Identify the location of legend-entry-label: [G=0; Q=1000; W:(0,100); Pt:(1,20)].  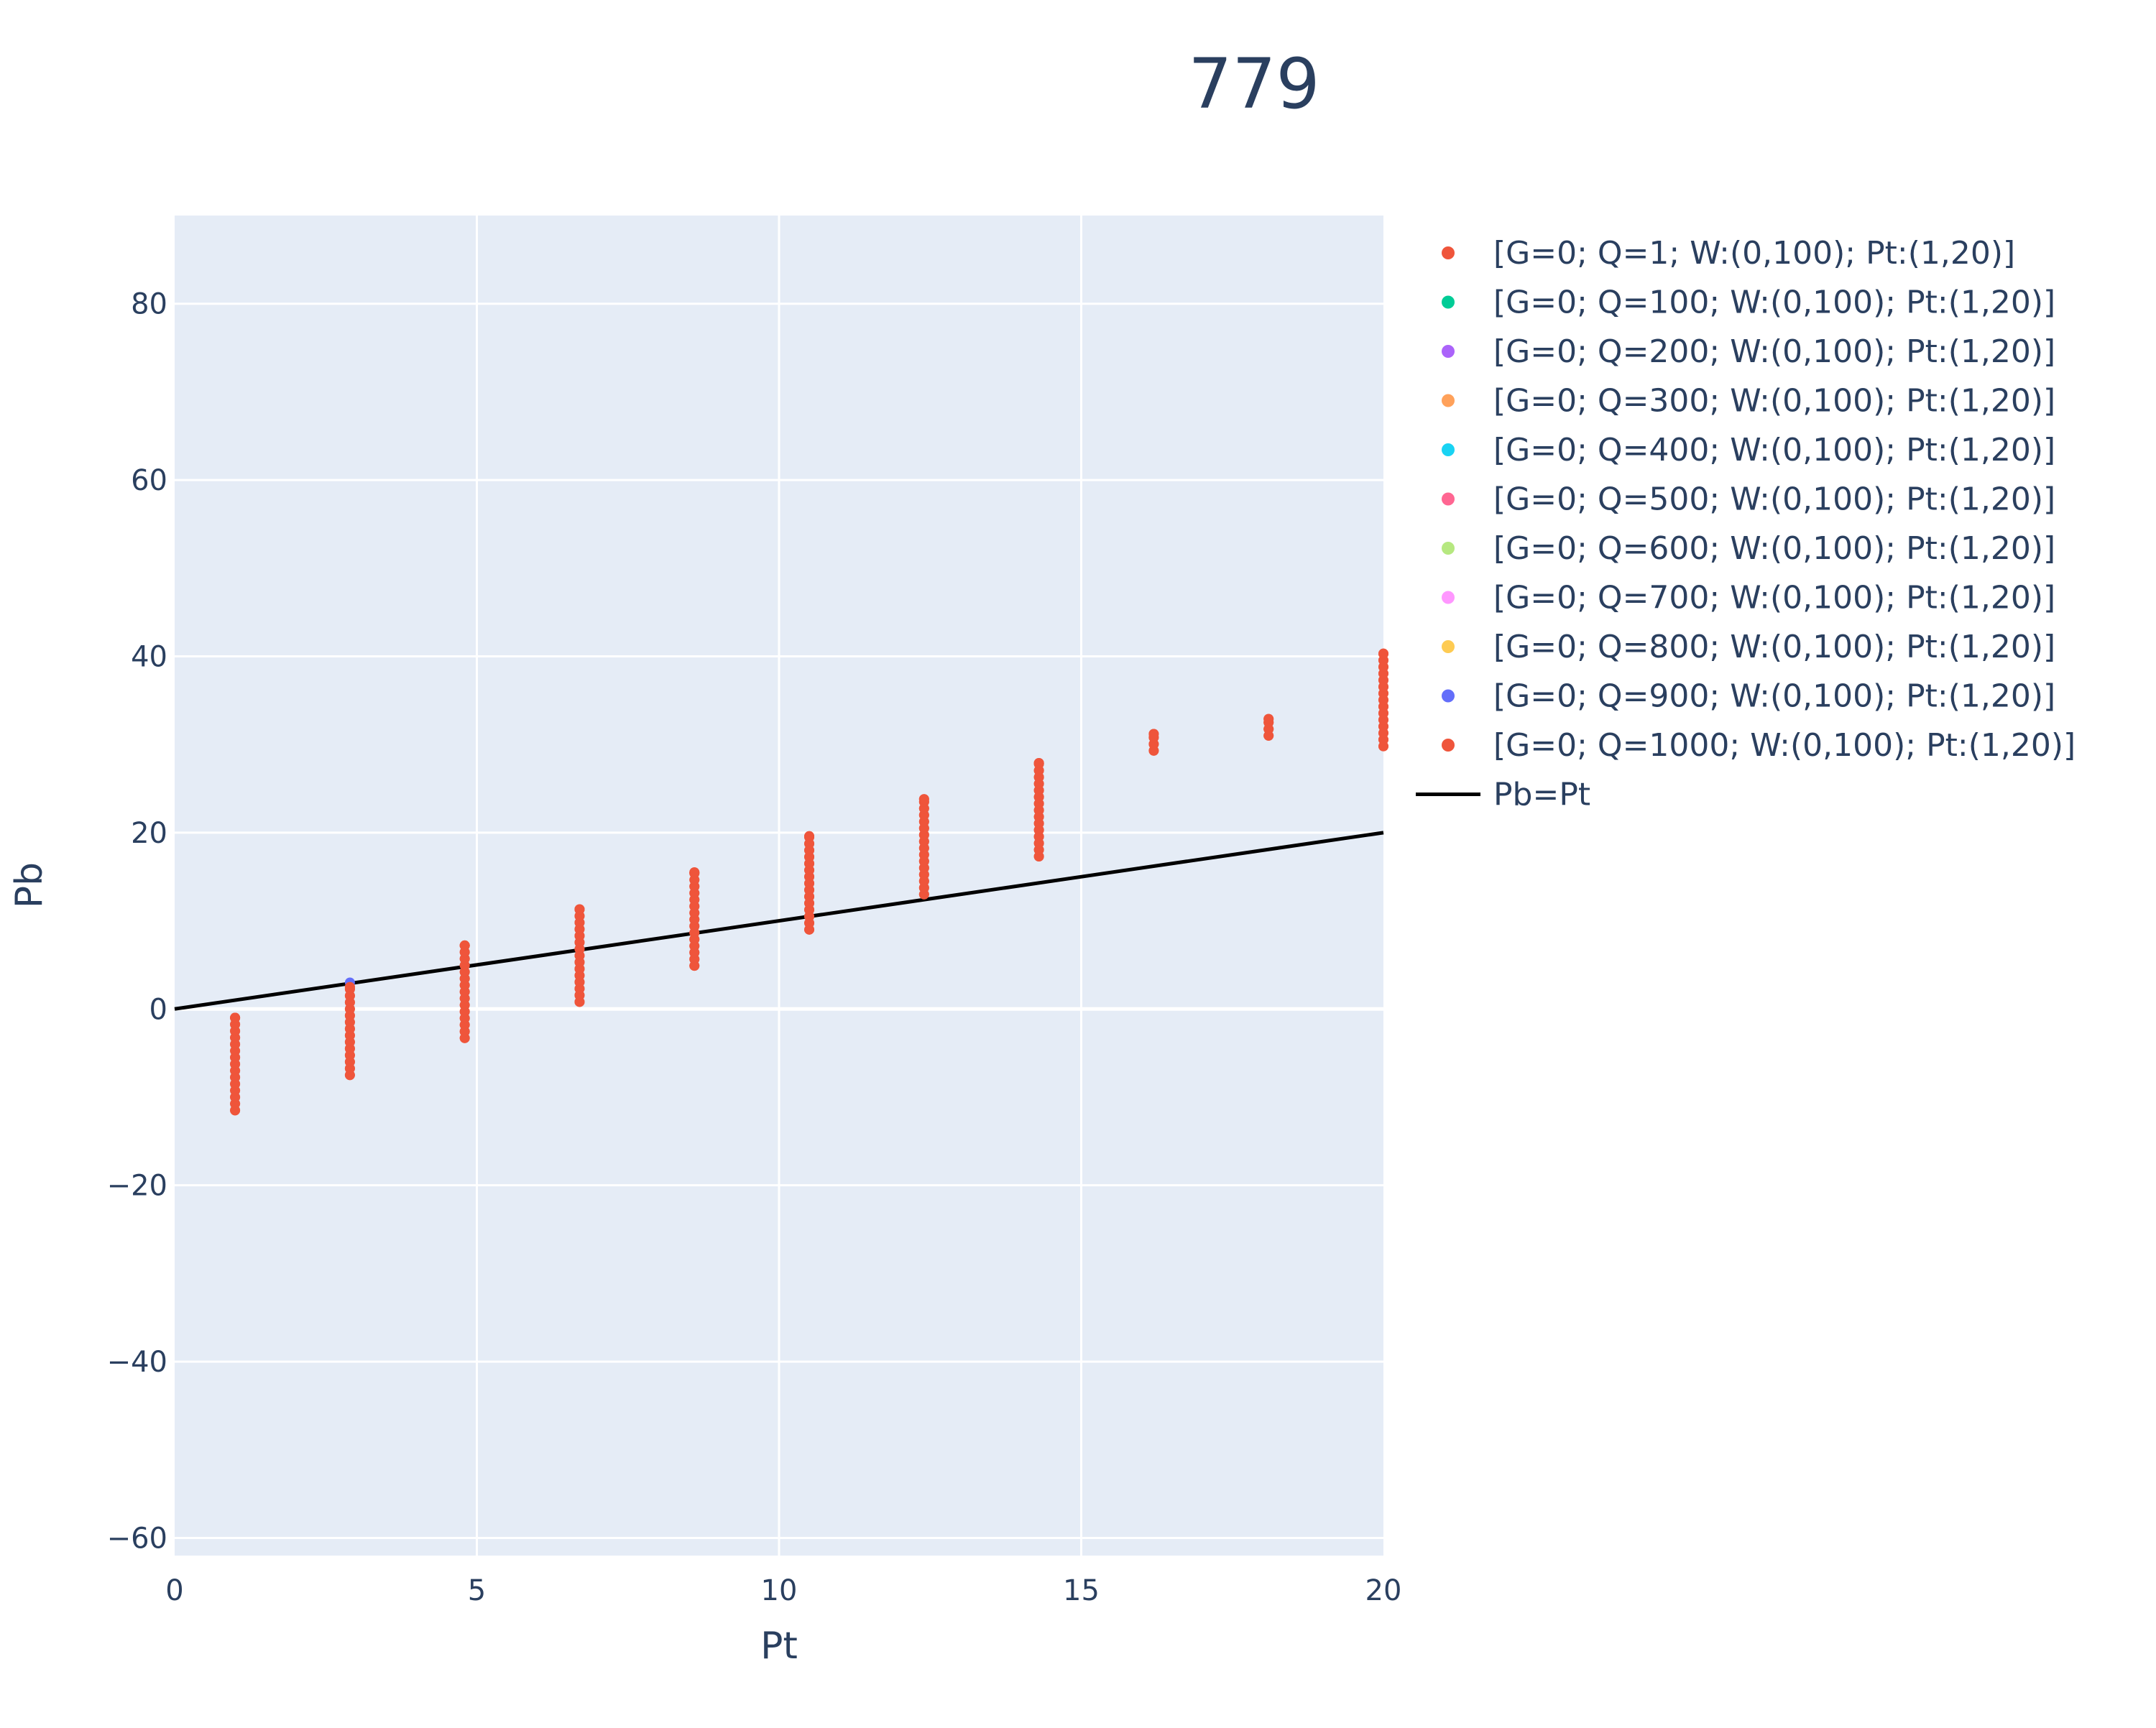
(1785, 745).